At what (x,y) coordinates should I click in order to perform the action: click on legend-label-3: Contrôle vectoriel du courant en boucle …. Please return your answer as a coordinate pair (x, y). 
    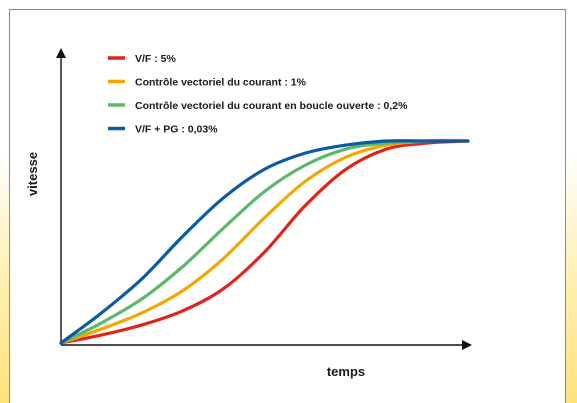
    Looking at the image, I should click on (271, 106).